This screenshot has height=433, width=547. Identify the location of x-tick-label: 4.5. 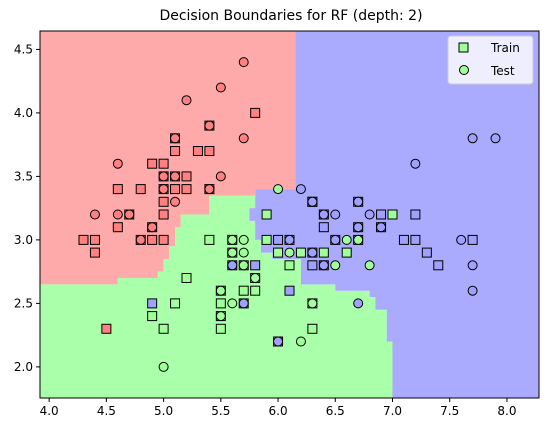
(106, 411).